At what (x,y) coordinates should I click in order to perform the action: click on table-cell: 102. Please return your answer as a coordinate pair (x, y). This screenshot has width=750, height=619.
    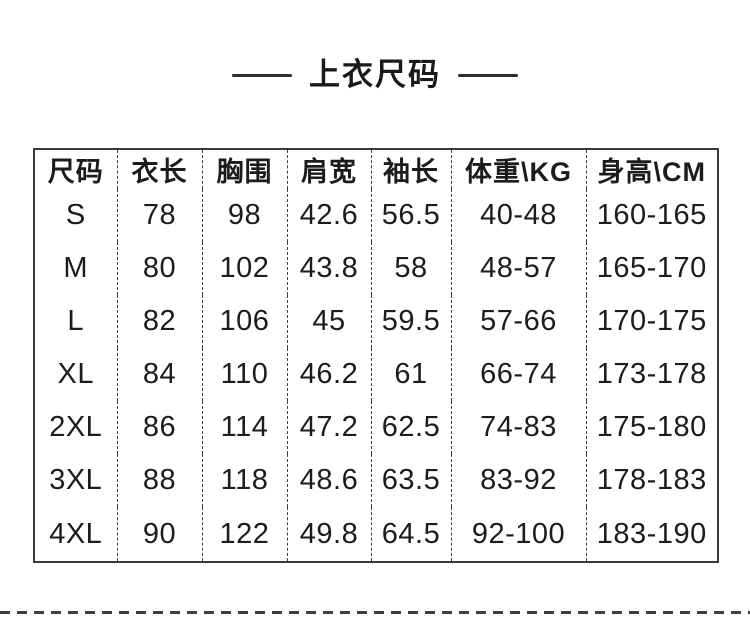
    Looking at the image, I should click on (244, 269).